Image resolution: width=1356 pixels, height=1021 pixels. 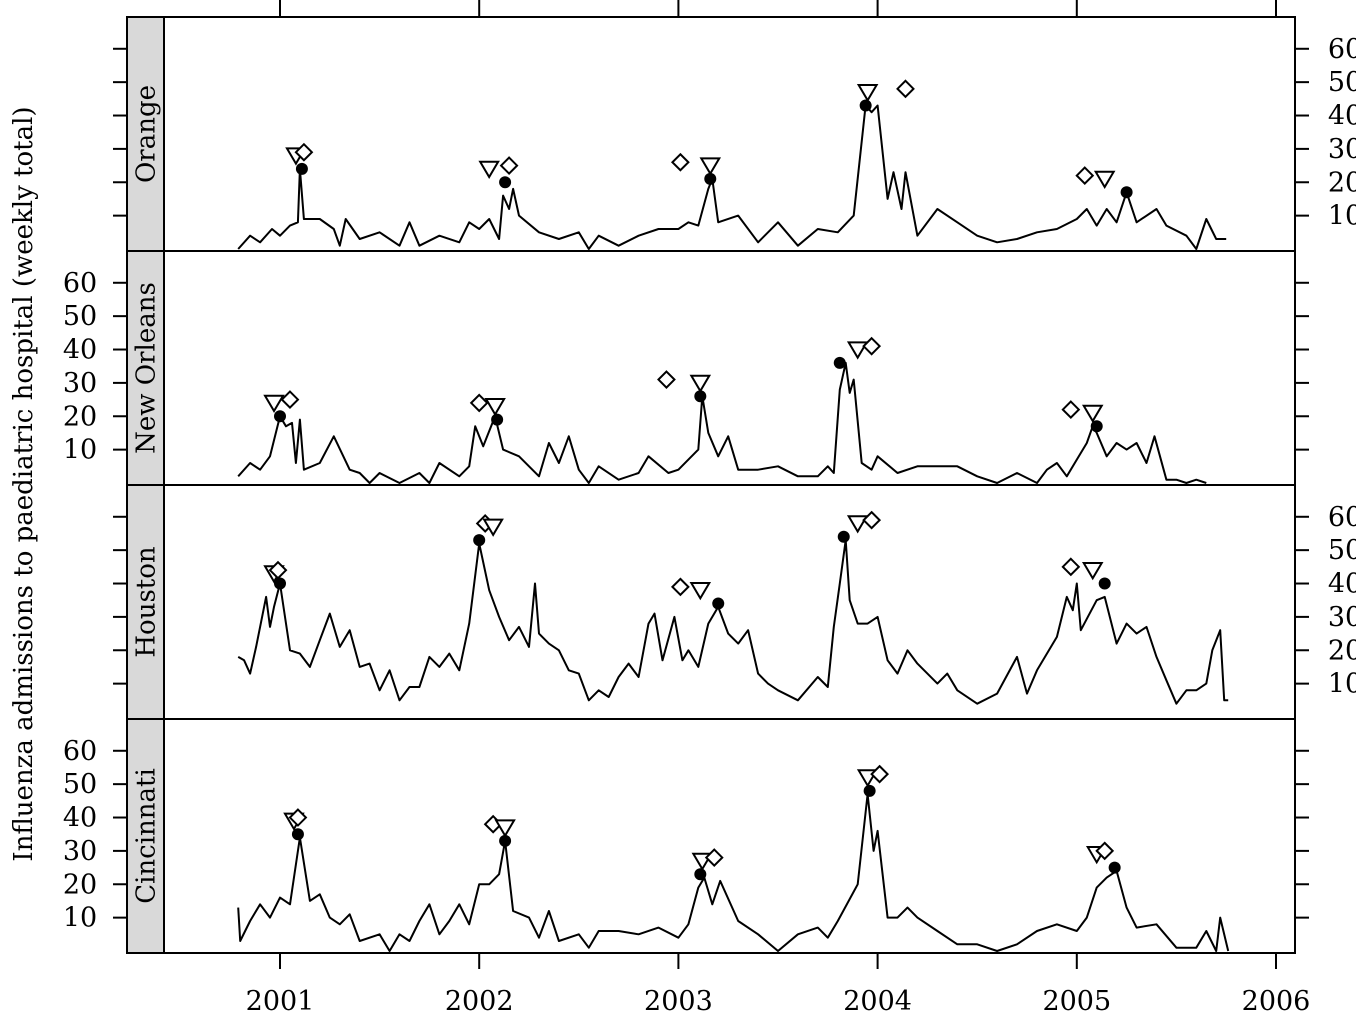 What do you see at coordinates (147, 836) in the screenshot?
I see `panel-strip-label: Cincinnati` at bounding box center [147, 836].